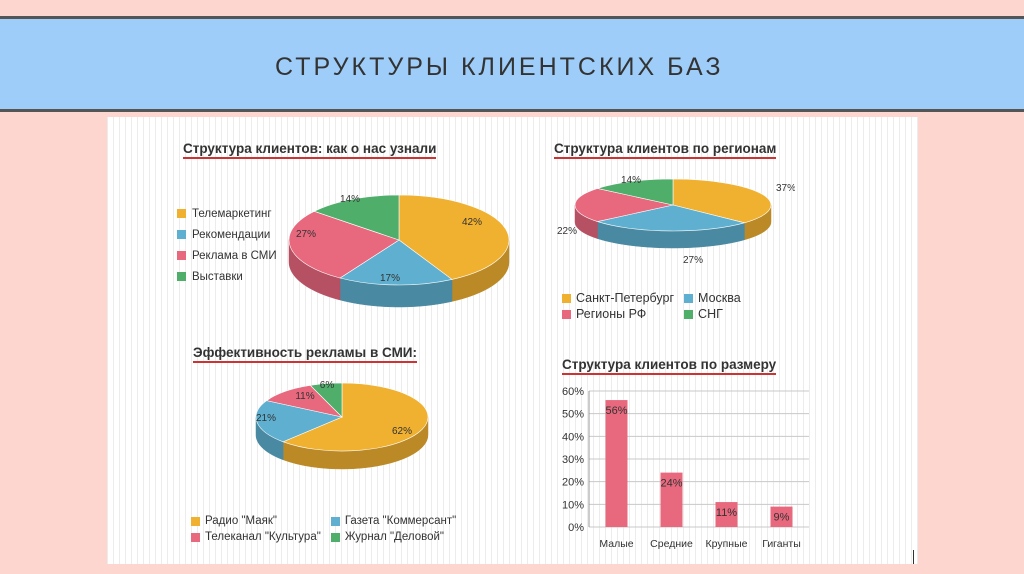 Image resolution: width=1024 pixels, height=574 pixels. What do you see at coordinates (400, 521) in the screenshot?
I see `legend-label: Газета "Коммерсант"` at bounding box center [400, 521].